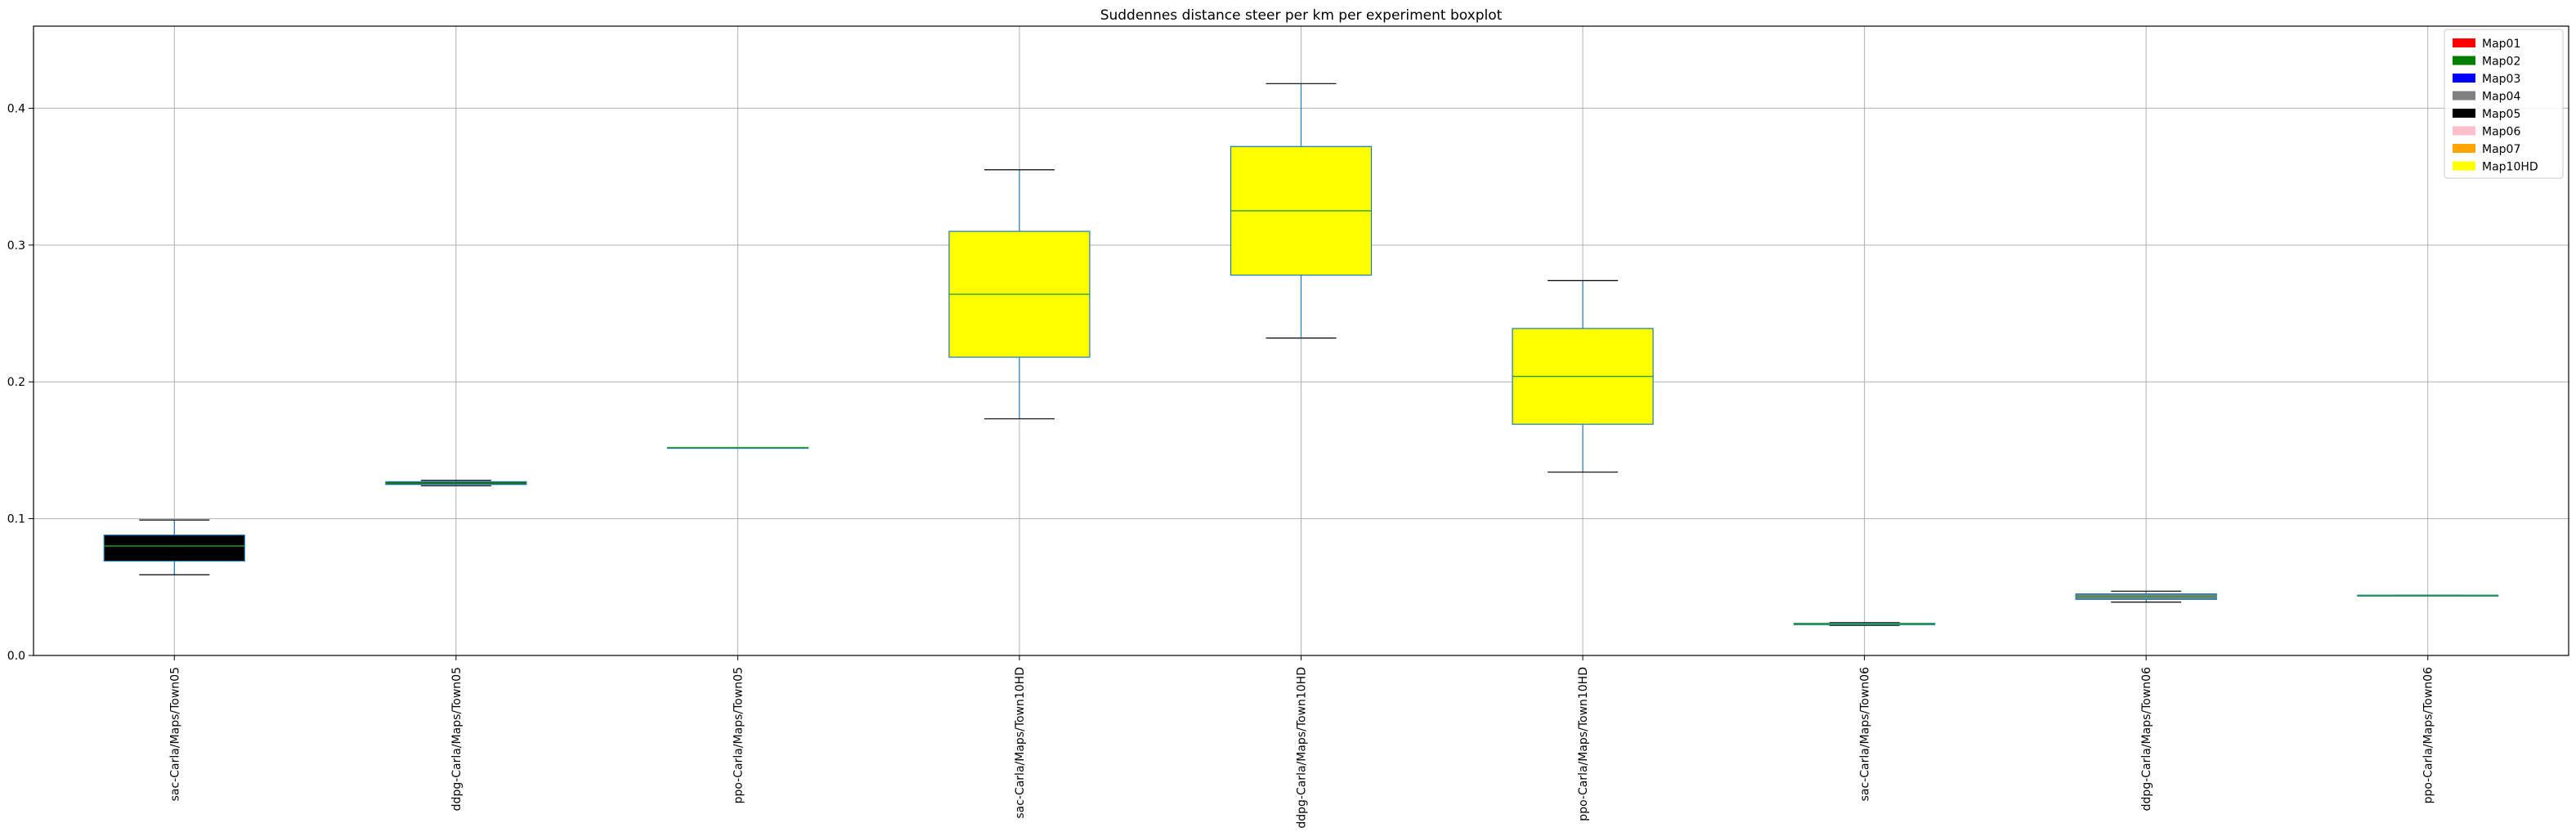 The image size is (2576, 832). Describe the element at coordinates (1303, 748) in the screenshot. I see `x-tick-label: ddpg-Carla/Maps/Town10HD` at that location.